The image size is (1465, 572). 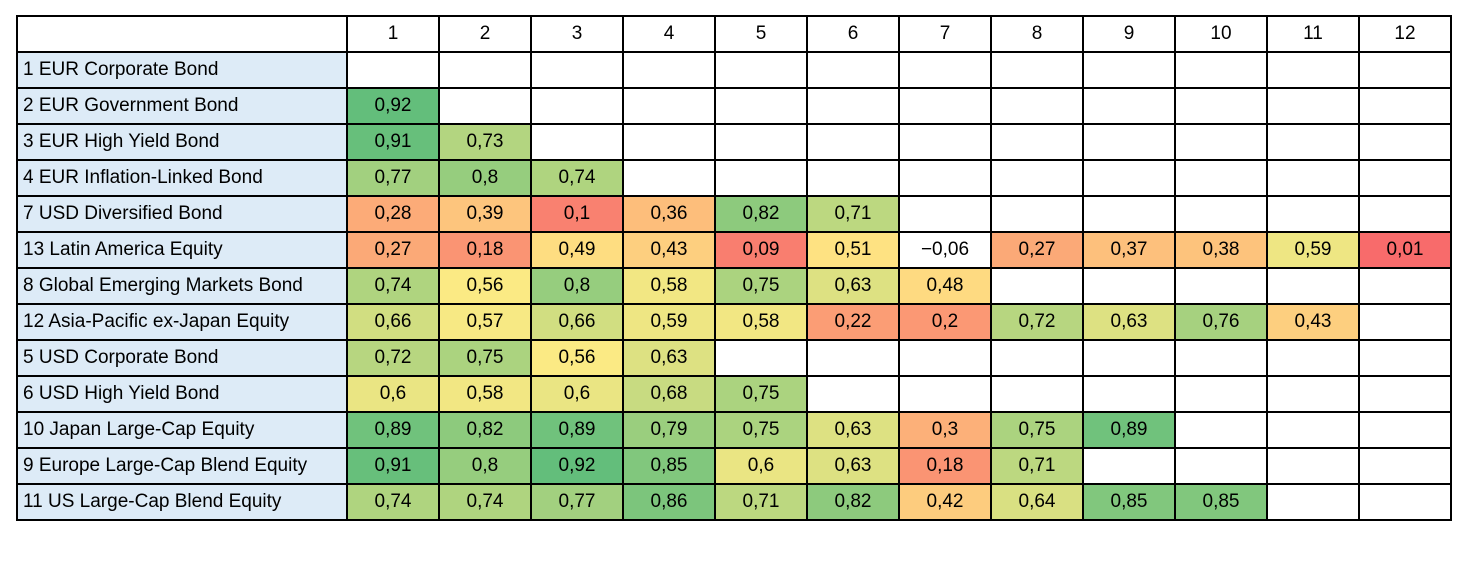 What do you see at coordinates (182, 250) in the screenshot?
I see `row-label: 13 Latin America Equity` at bounding box center [182, 250].